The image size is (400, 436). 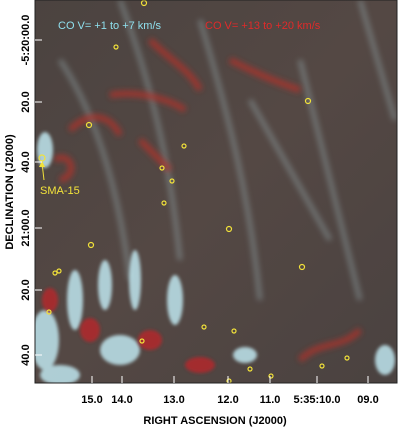 What do you see at coordinates (367, 400) in the screenshot?
I see `x-tick-label: 09.0` at bounding box center [367, 400].